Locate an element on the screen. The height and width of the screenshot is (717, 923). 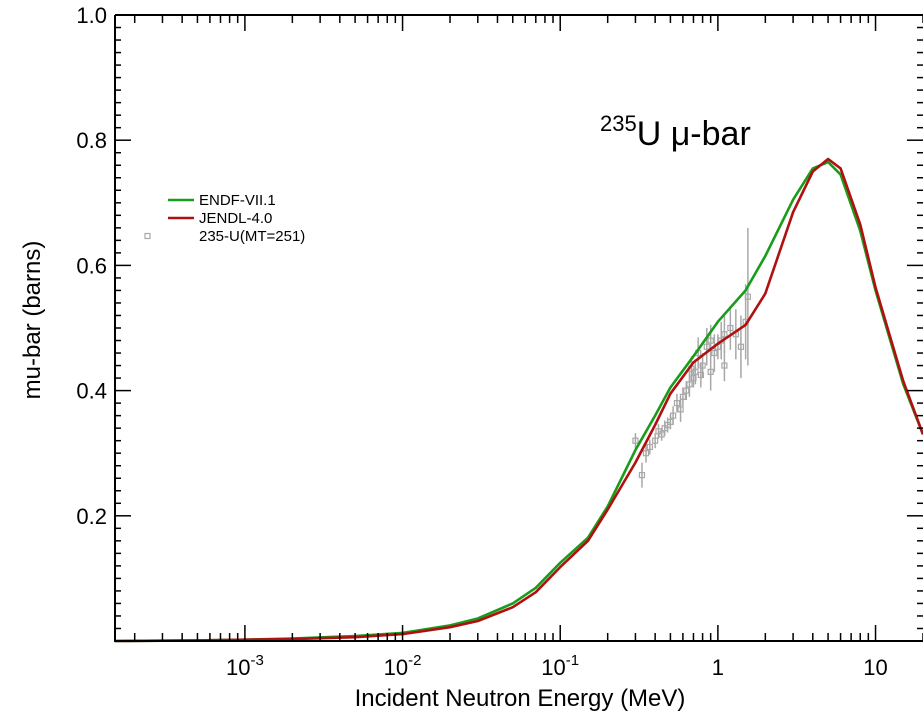
legend-entry: ENDF-VII.1 is located at coordinates (222, 200).